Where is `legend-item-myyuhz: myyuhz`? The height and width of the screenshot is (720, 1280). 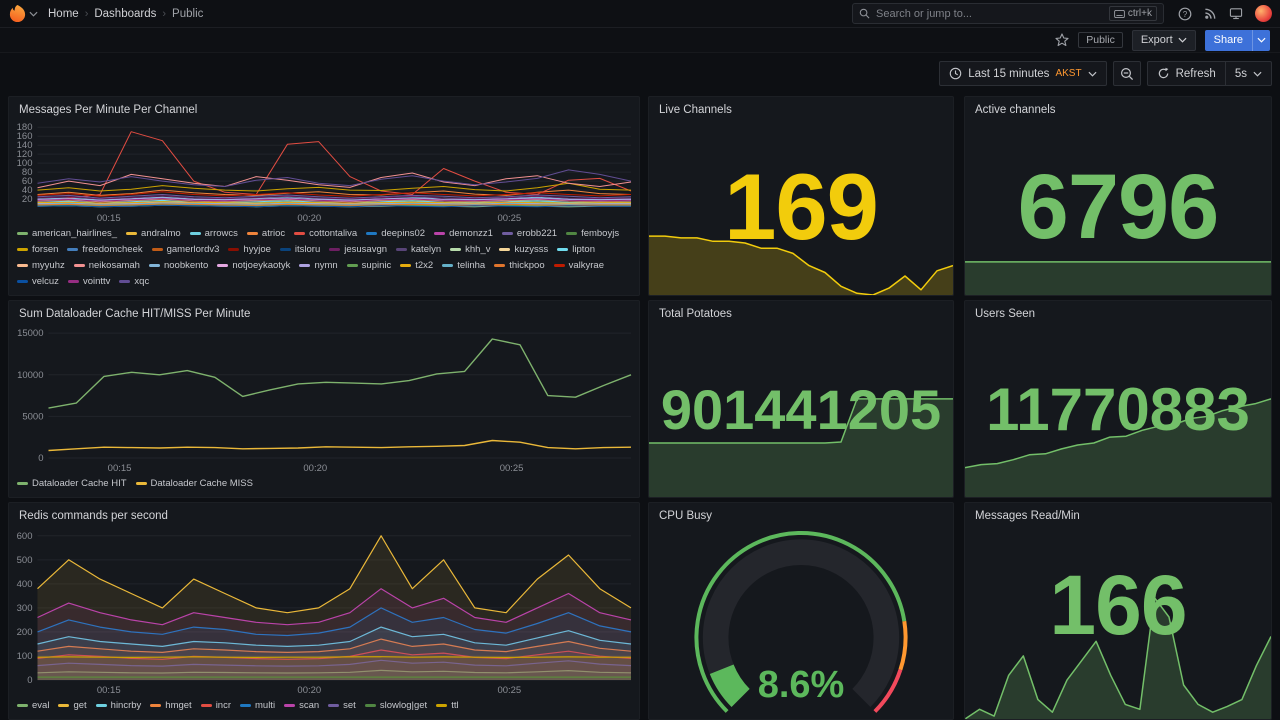 legend-item-myyuhz: myyuhz is located at coordinates (41, 265).